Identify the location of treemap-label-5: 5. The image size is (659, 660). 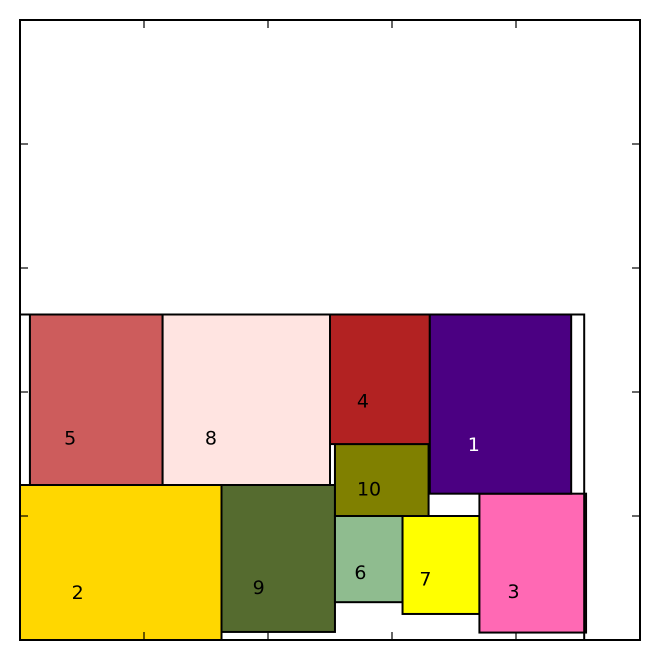
(70, 439).